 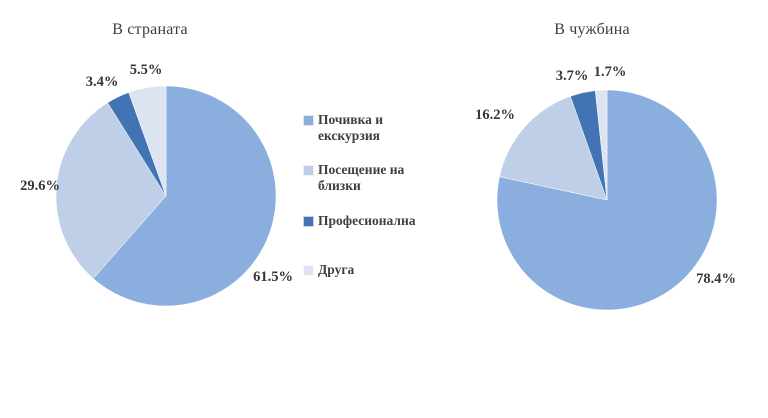 I want to click on slice-label-domestic-relatives: 29.6%, so click(x=40, y=186).